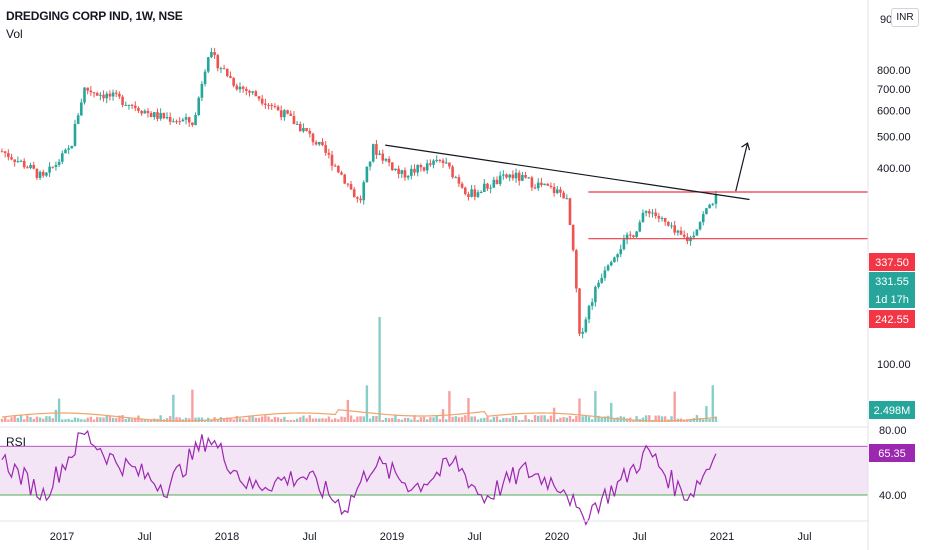  Describe the element at coordinates (639, 537) in the screenshot. I see `time-axis-label: Jul` at that location.